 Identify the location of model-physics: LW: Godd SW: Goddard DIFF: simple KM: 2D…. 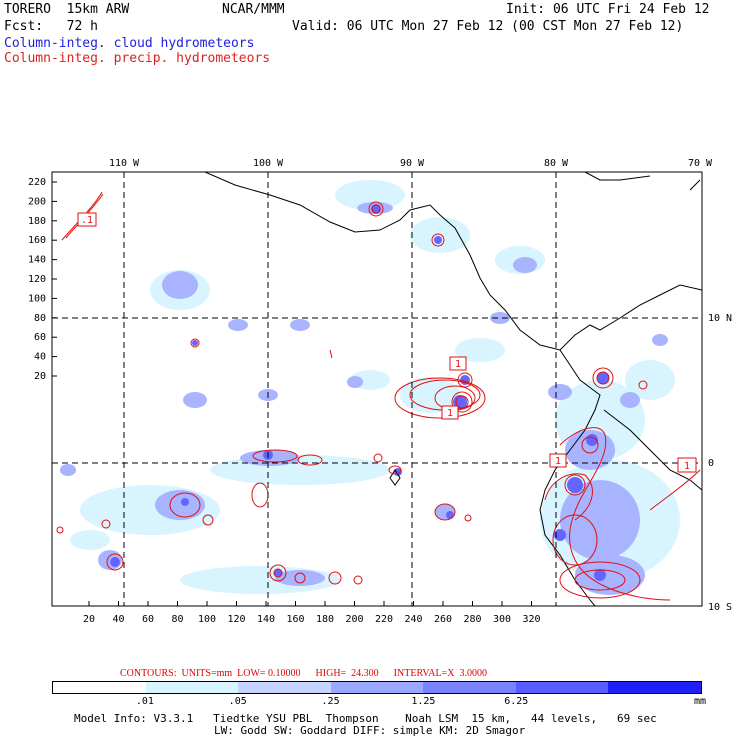
(370, 730).